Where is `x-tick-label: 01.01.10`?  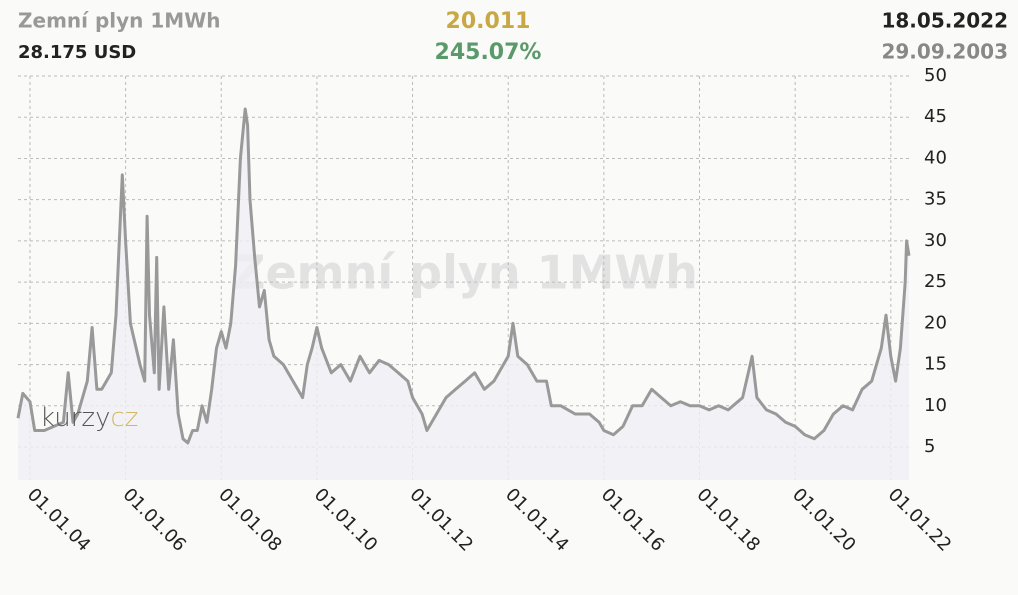
x-tick-label: 01.01.10 is located at coordinates (346, 520).